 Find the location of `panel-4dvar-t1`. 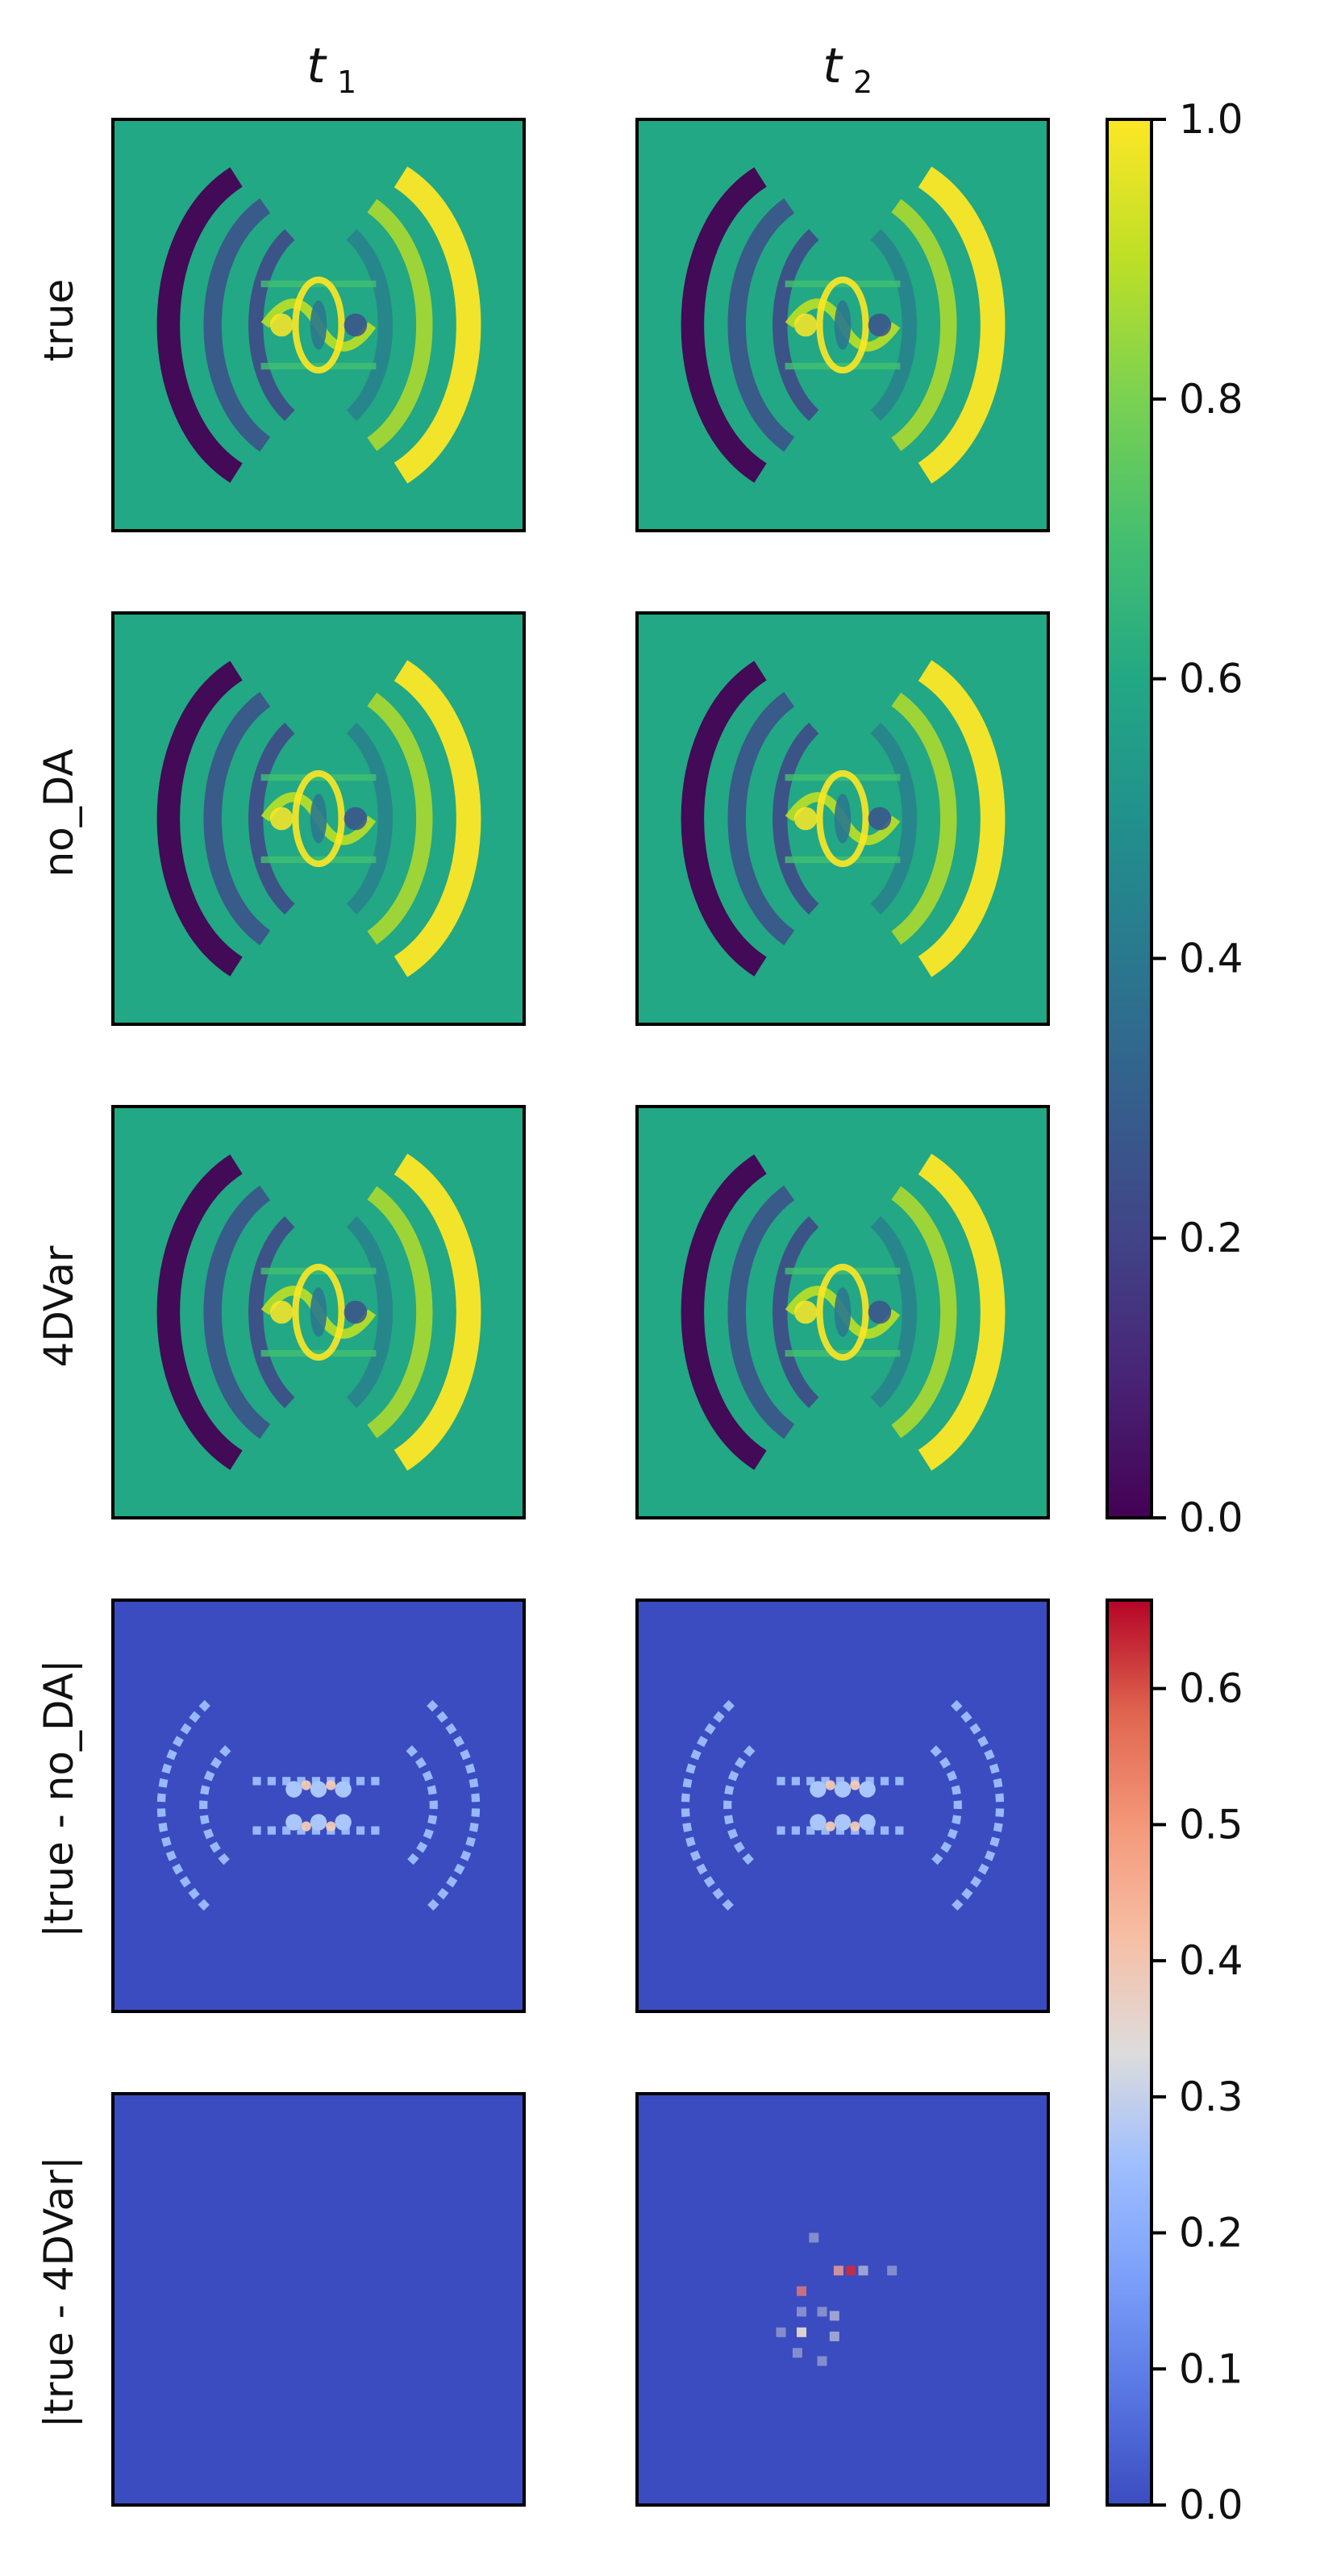

panel-4dvar-t1 is located at coordinates (318, 1312).